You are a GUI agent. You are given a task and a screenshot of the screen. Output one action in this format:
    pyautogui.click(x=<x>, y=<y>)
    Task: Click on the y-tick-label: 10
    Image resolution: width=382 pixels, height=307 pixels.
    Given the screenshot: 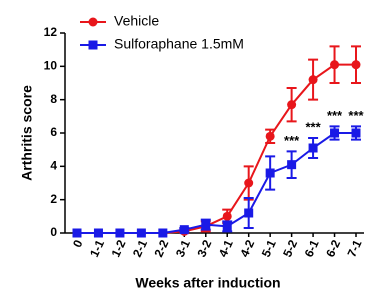 What is the action you would take?
    pyautogui.click(x=51, y=66)
    